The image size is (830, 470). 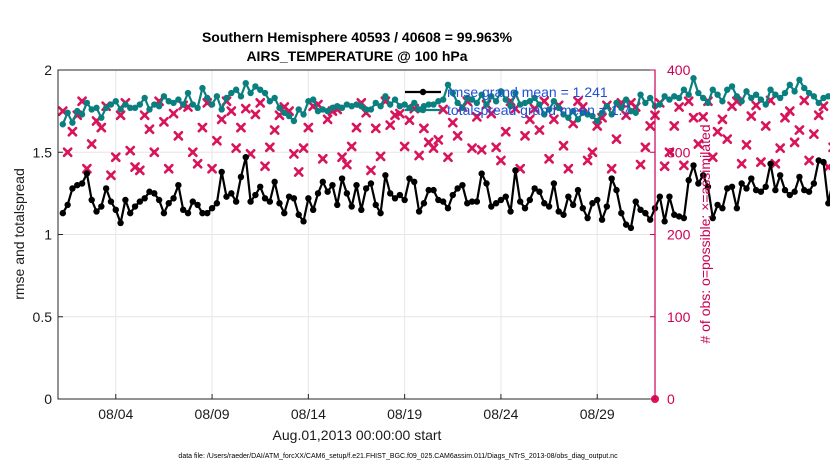 I want to click on y-tick-label-right: 400, so click(x=679, y=70).